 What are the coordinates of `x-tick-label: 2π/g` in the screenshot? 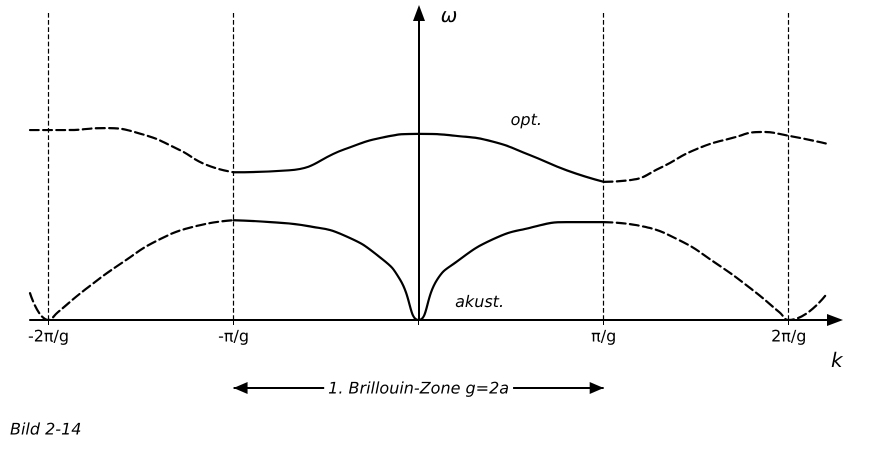 It's located at (788, 336).